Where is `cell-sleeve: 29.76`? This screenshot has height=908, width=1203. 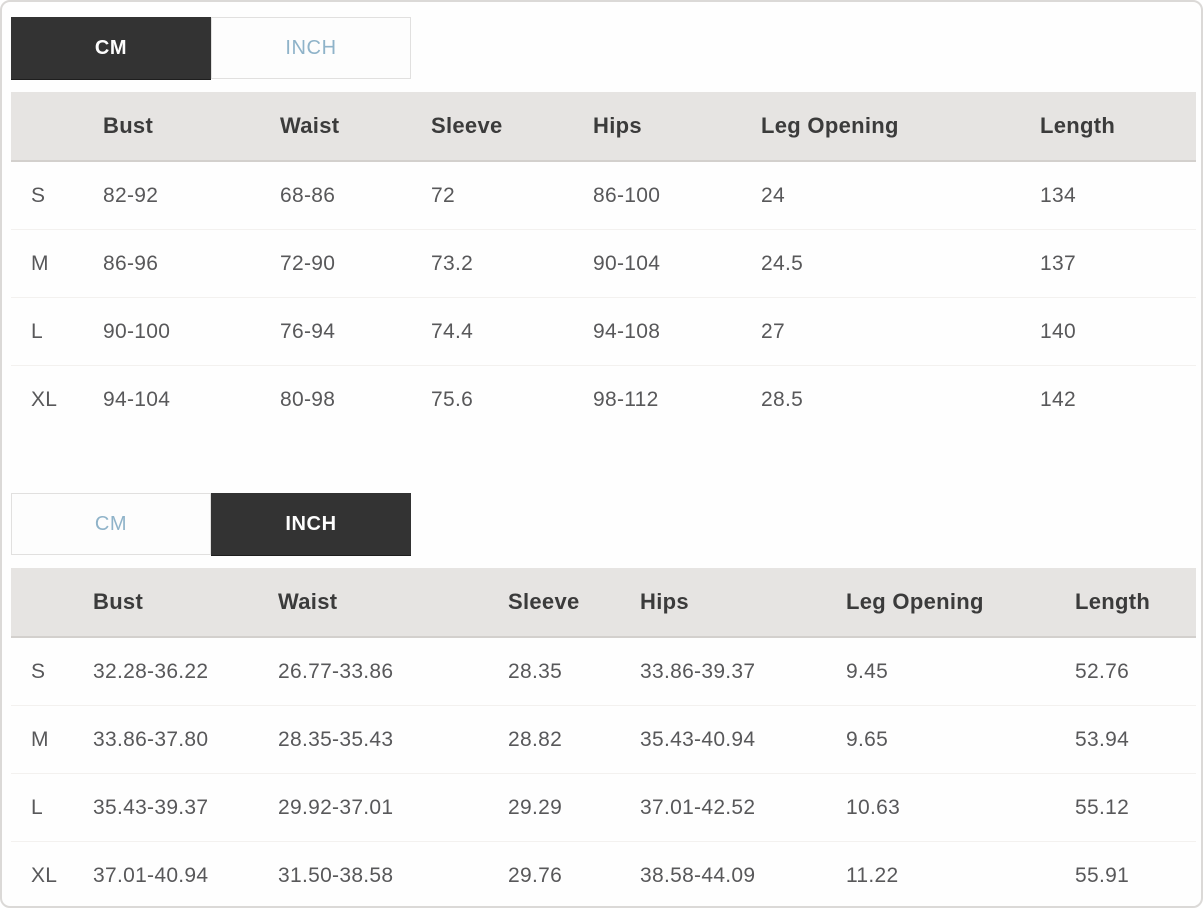 cell-sleeve: 29.76 is located at coordinates (574, 873).